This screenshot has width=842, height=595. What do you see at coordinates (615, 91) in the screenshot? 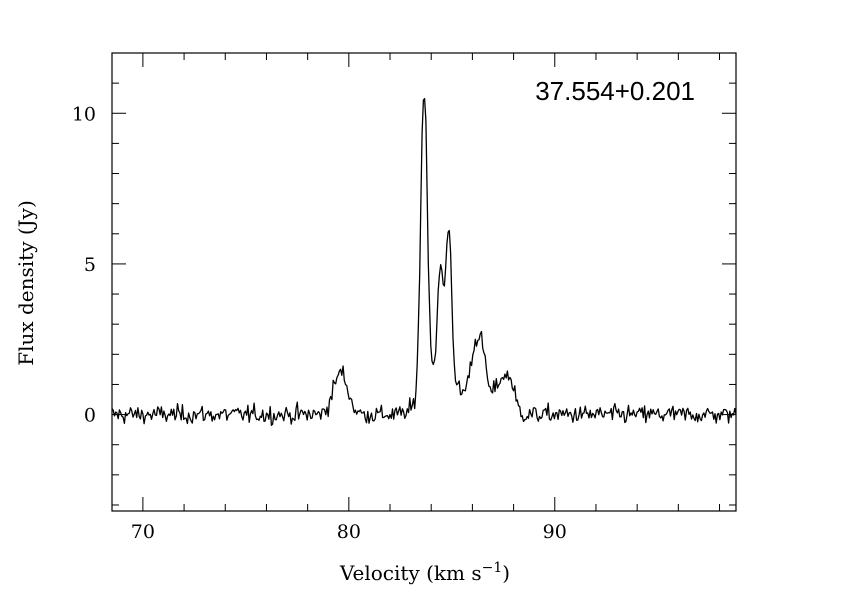
I see `source-name-annotation: 37.554+0.201` at bounding box center [615, 91].